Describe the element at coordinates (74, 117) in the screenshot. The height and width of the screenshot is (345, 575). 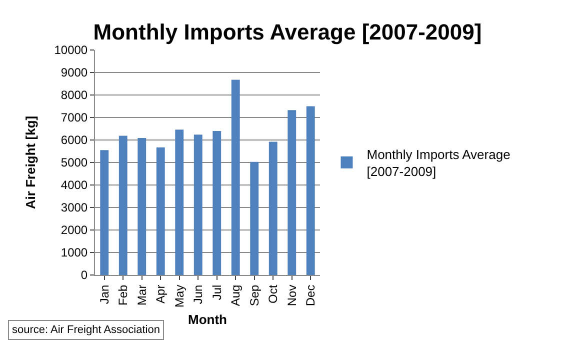
I see `y-tick-label: 7000` at that location.